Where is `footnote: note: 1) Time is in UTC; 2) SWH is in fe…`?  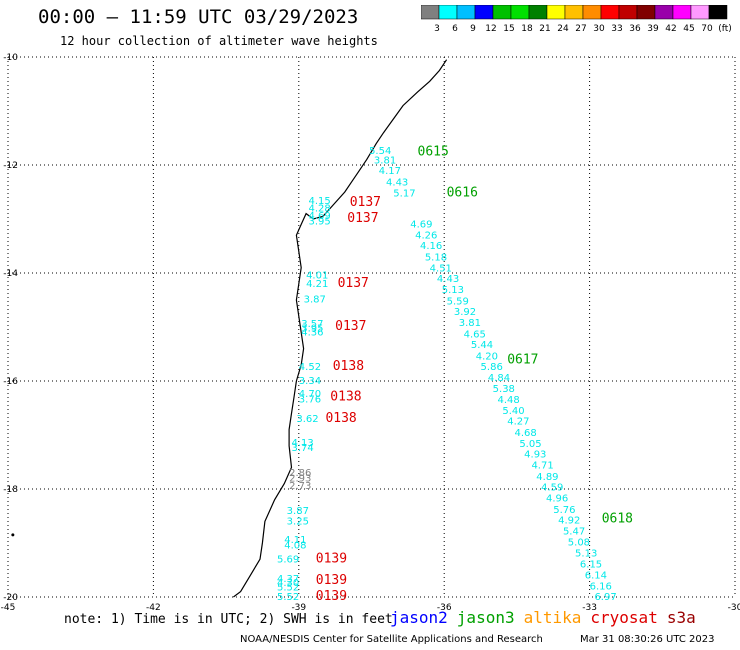
footnote: note: 1) Time is in UTC; 2) SWH is in fe… is located at coordinates (228, 619).